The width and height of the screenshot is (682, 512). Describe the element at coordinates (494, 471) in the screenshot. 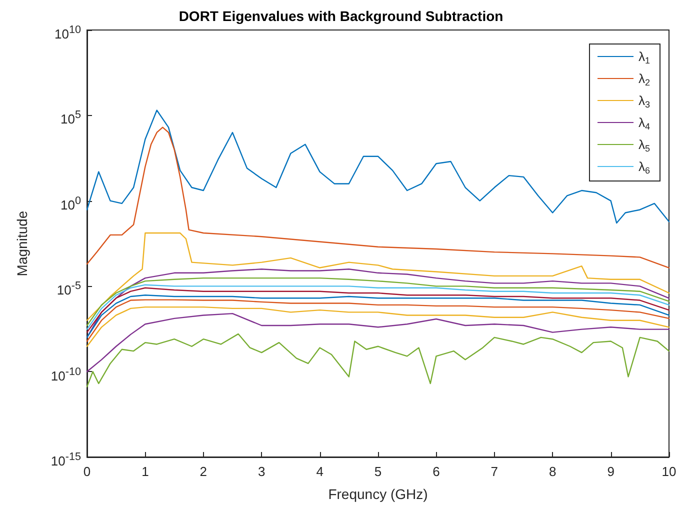

I see `x-tick-label: 7` at that location.